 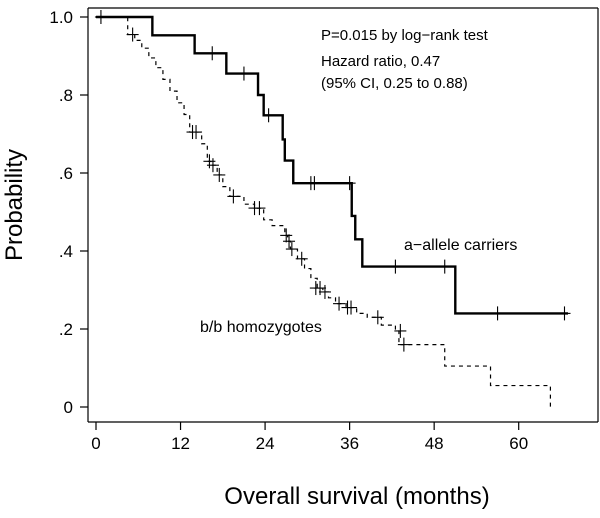 I want to click on y-tick-label: .4, so click(x=66, y=251).